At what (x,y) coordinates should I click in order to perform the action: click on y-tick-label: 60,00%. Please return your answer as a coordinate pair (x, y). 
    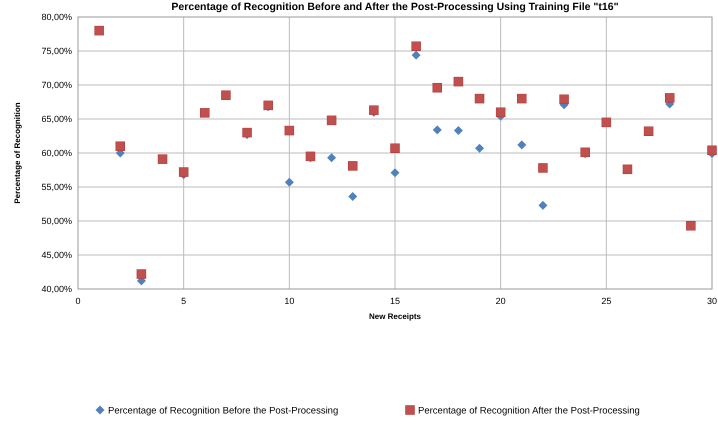
    Looking at the image, I should click on (56, 153).